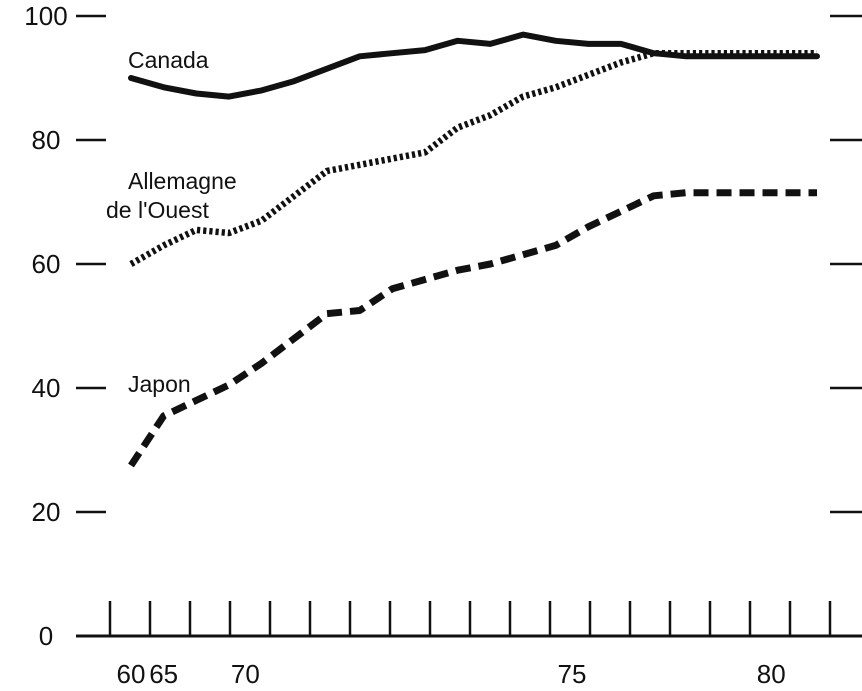  I want to click on y-tick-label: 0, so click(46, 636).